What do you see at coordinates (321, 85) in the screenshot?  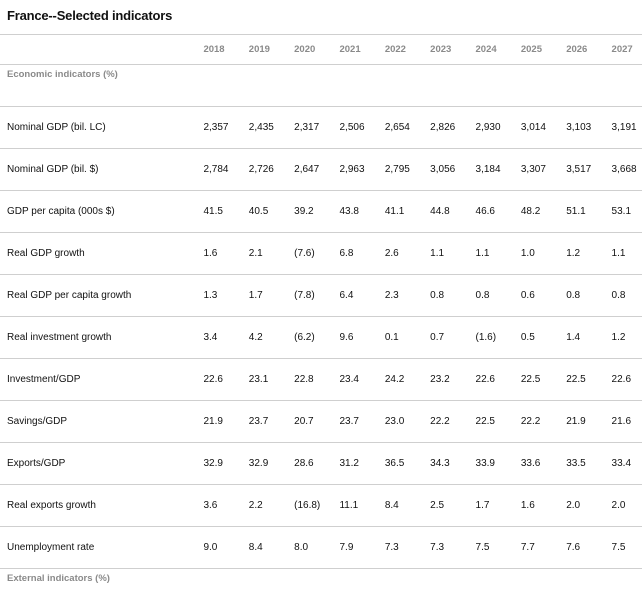 I see `section-heading-economic: Economic indicators (%)` at bounding box center [321, 85].